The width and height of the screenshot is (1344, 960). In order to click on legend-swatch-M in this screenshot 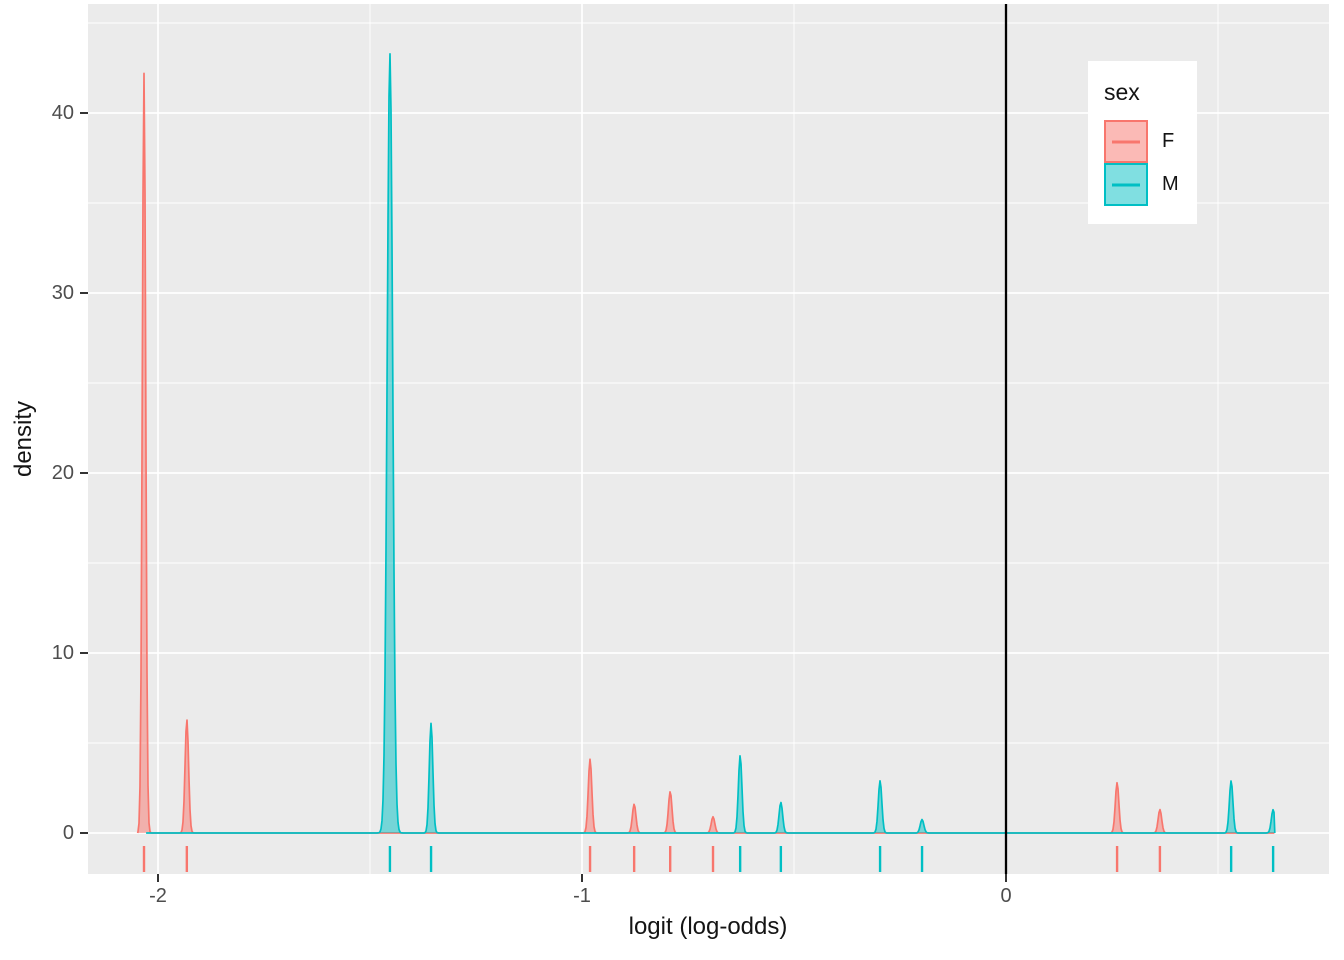, I will do `click(1126, 184)`.